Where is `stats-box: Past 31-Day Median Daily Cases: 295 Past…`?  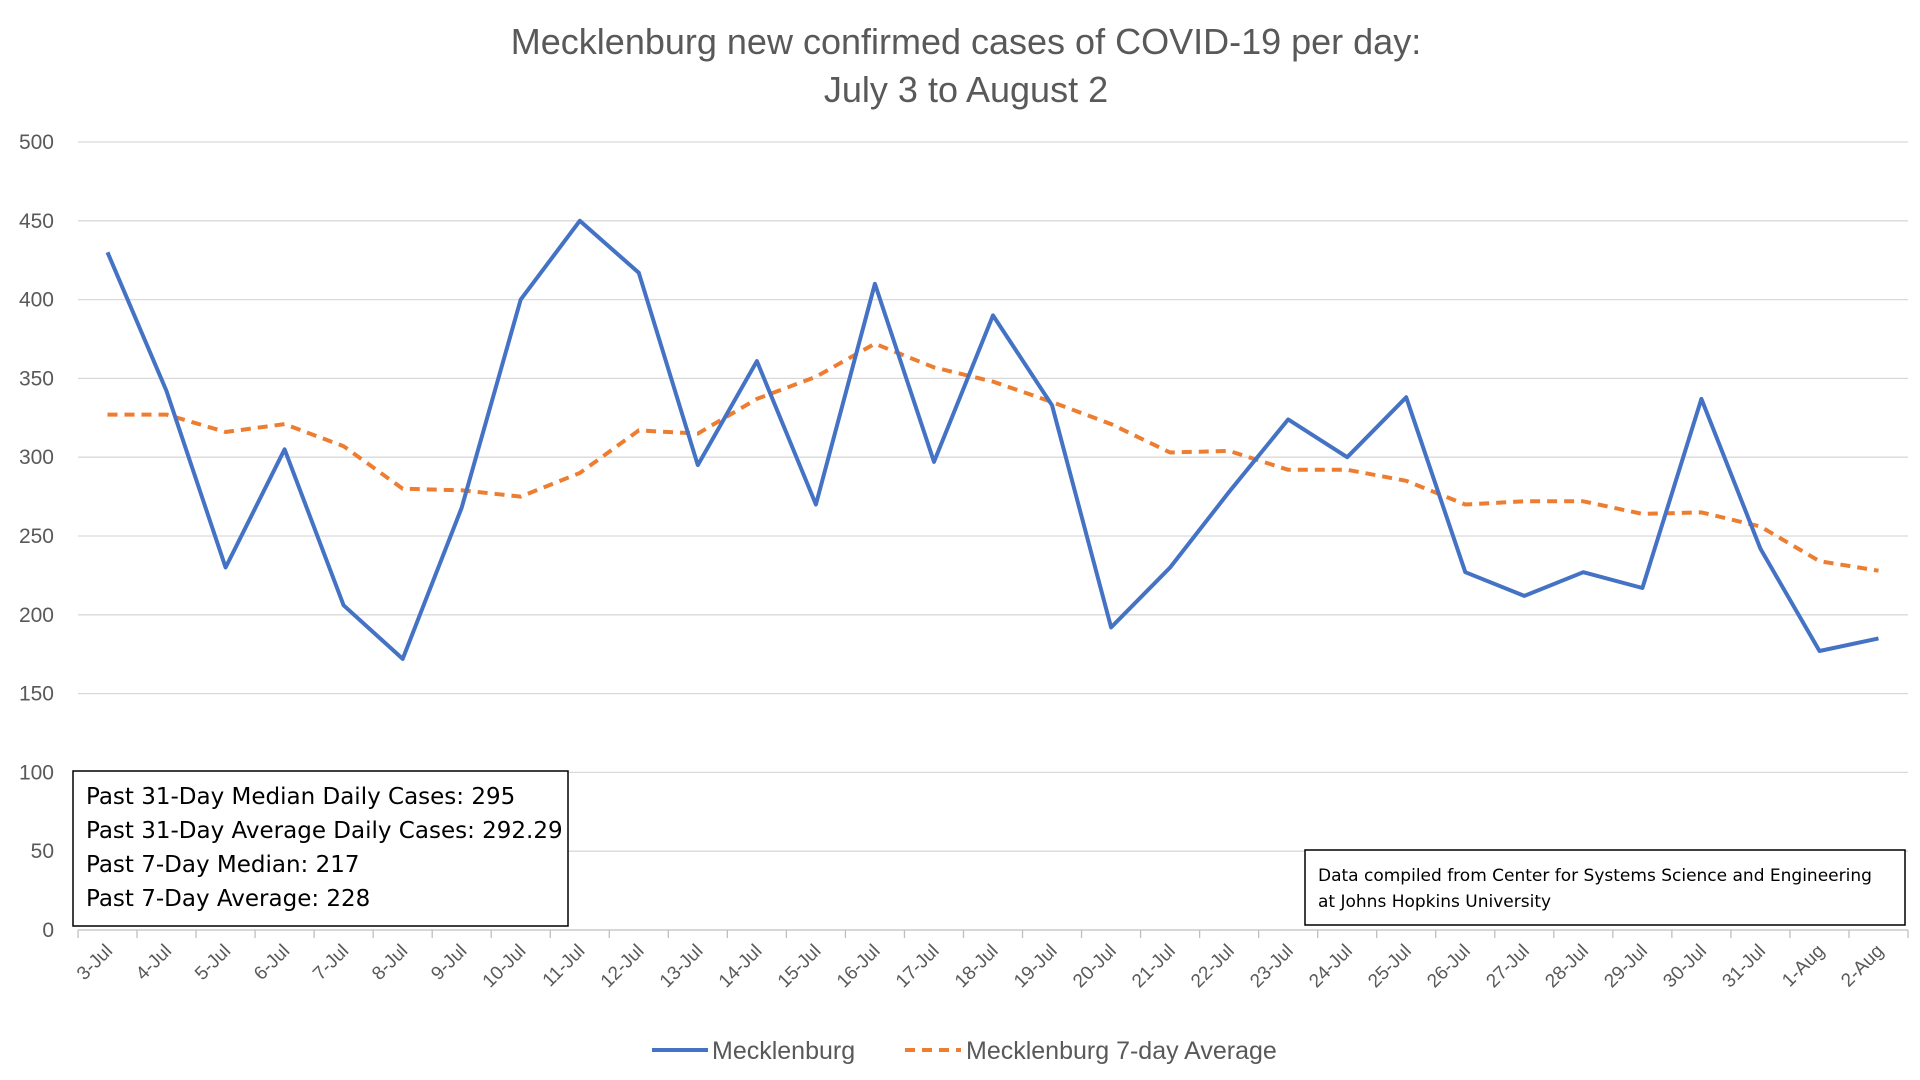 stats-box: Past 31-Day Median Daily Cases: 295 Past… is located at coordinates (320, 848).